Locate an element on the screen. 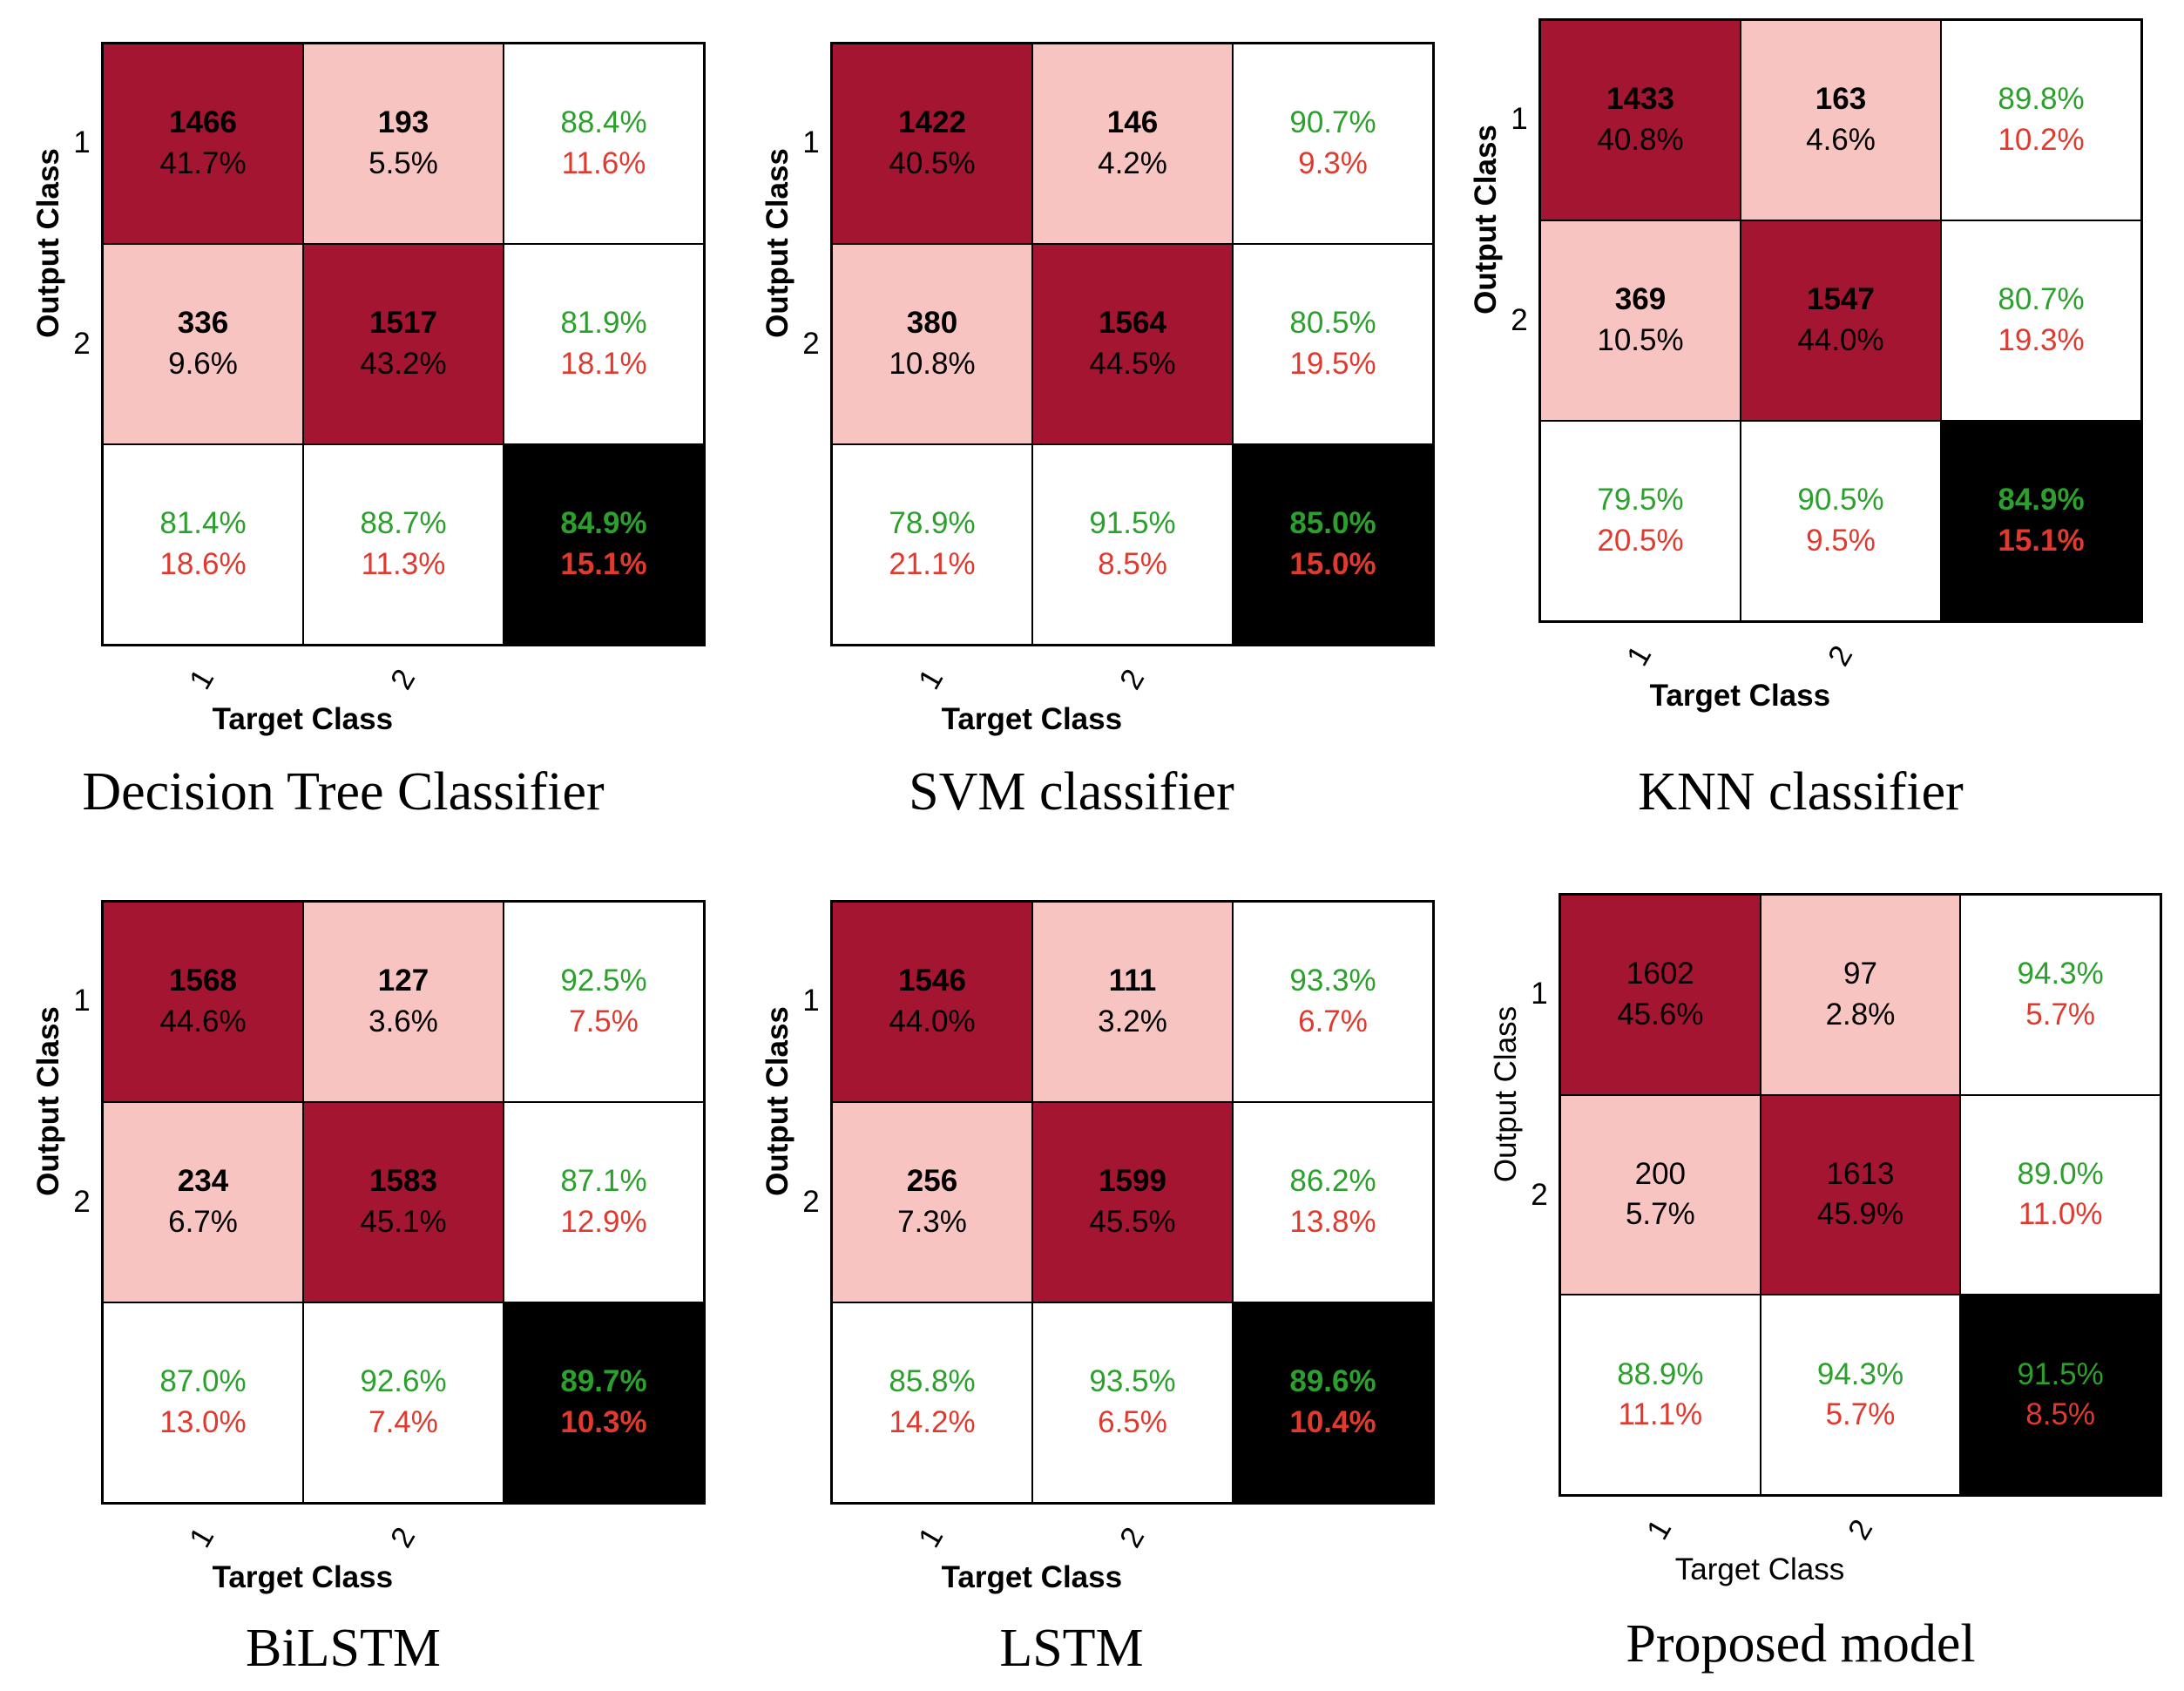  correct-rate: 84.9% is located at coordinates (603, 523).